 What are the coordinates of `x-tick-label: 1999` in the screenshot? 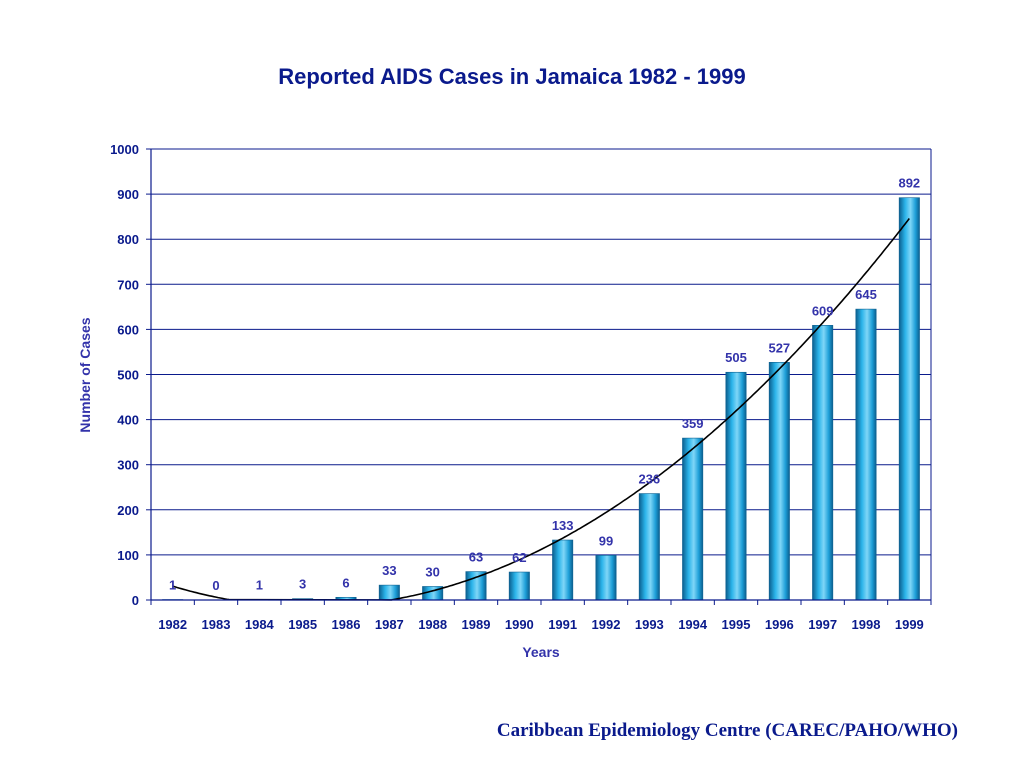 It's located at (909, 624).